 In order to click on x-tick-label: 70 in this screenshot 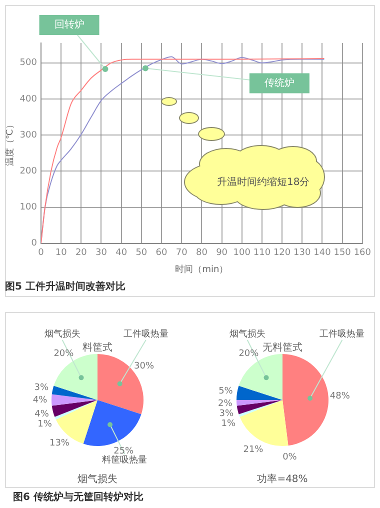, I will do `click(182, 253)`.